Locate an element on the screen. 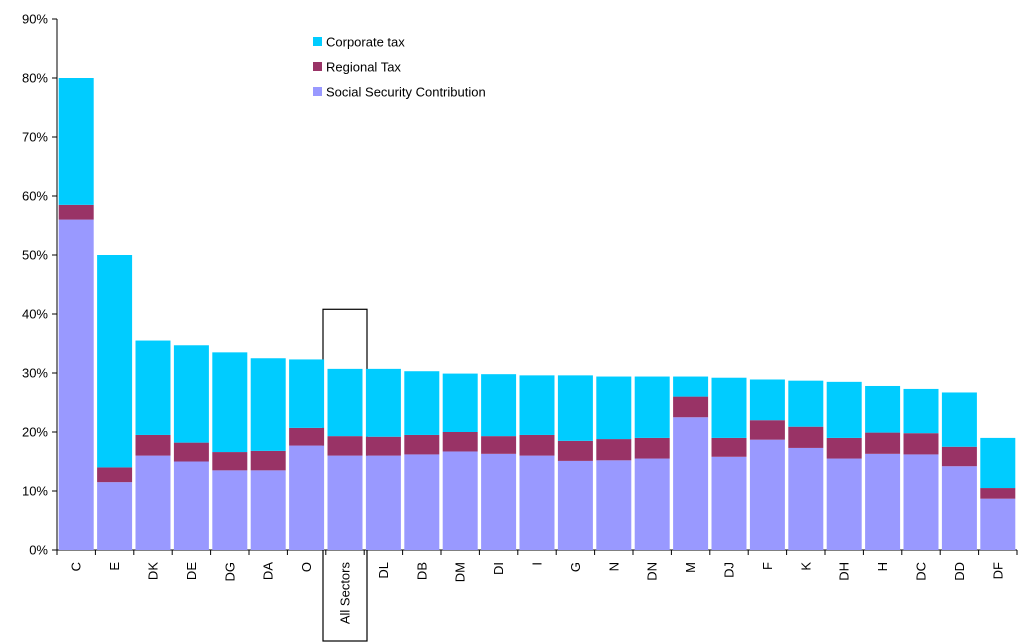 This screenshot has width=1024, height=643. x-category-label: E is located at coordinates (114, 566).